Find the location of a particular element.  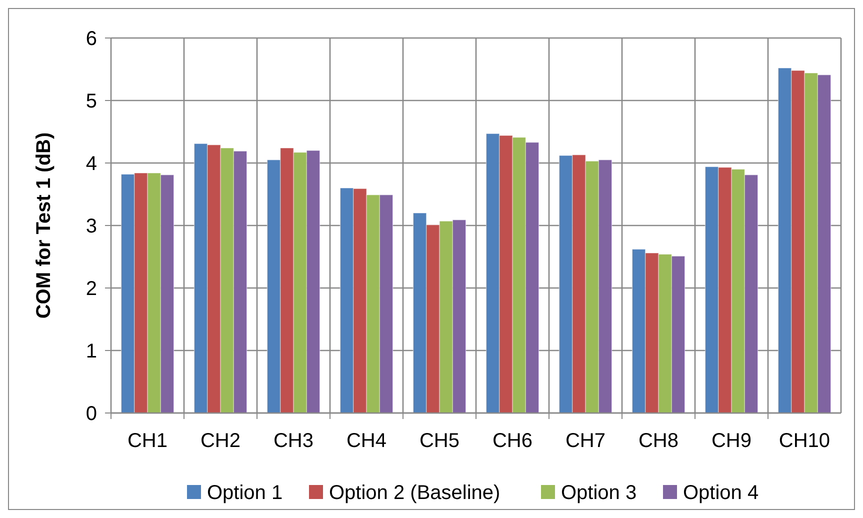

legend-label: Option 4 is located at coordinates (721, 493).